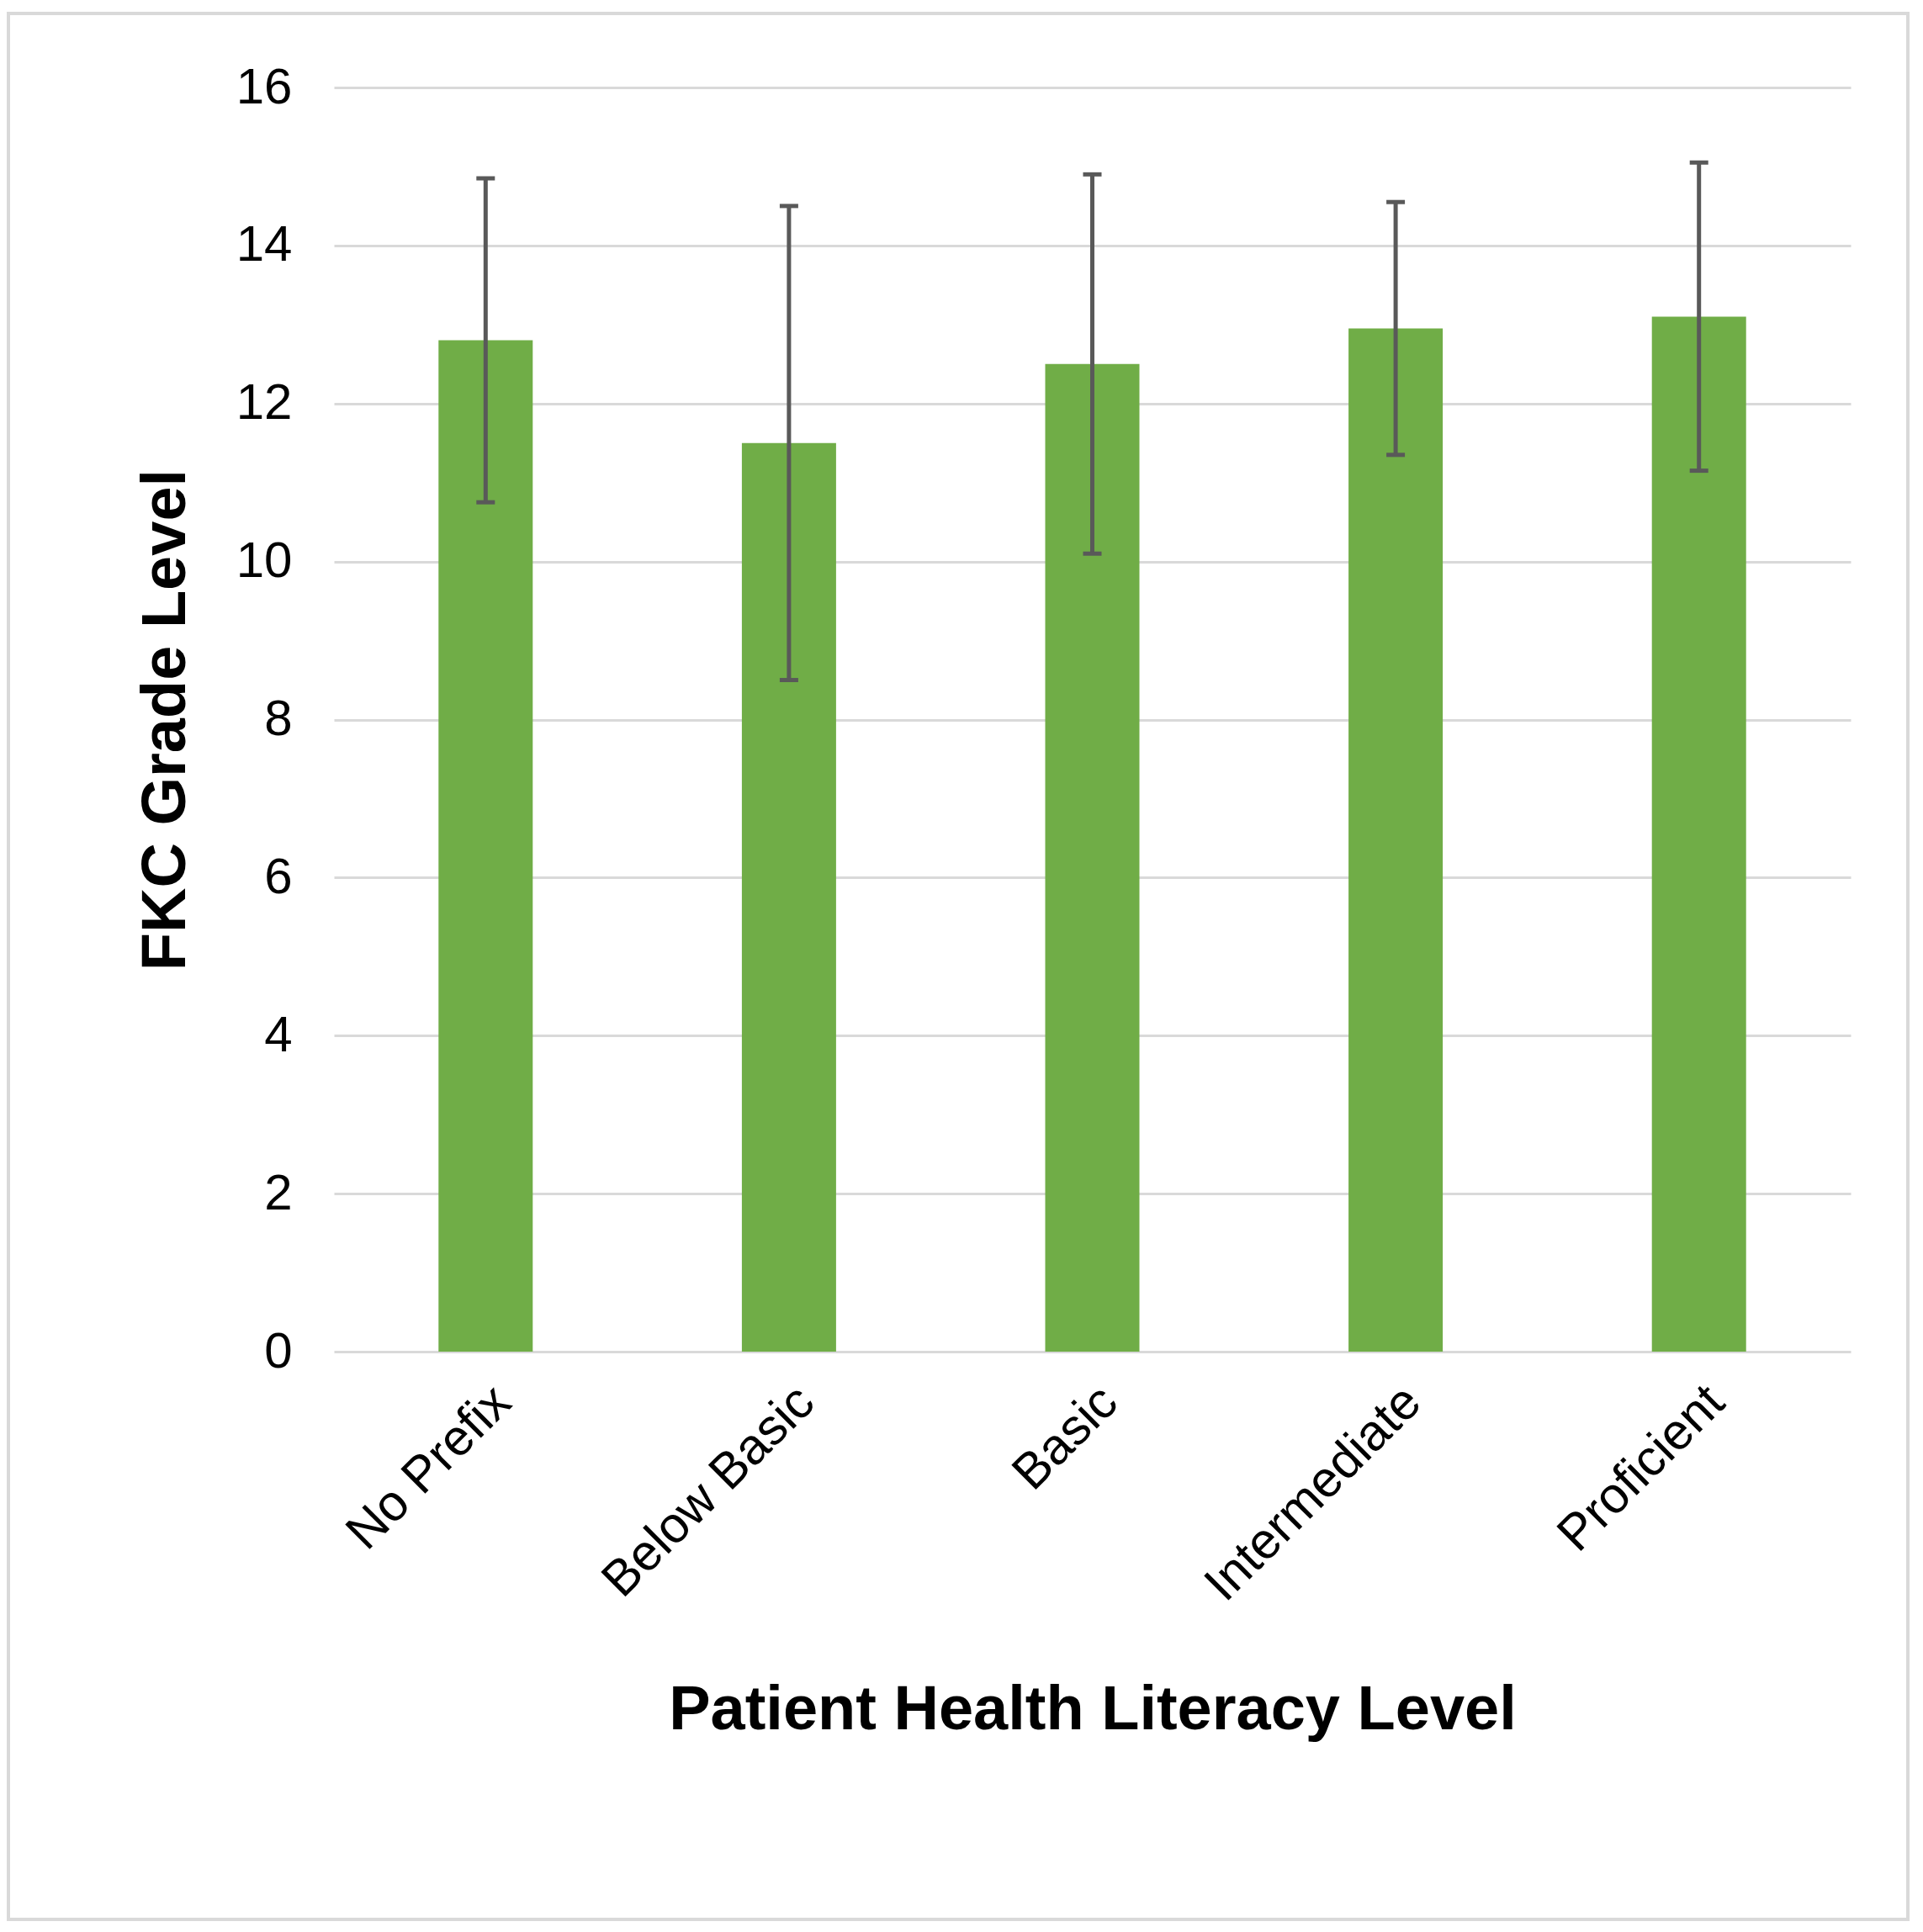  What do you see at coordinates (1093, 1707) in the screenshot?
I see `x-axis-title: Patient Health Literacy Level` at bounding box center [1093, 1707].